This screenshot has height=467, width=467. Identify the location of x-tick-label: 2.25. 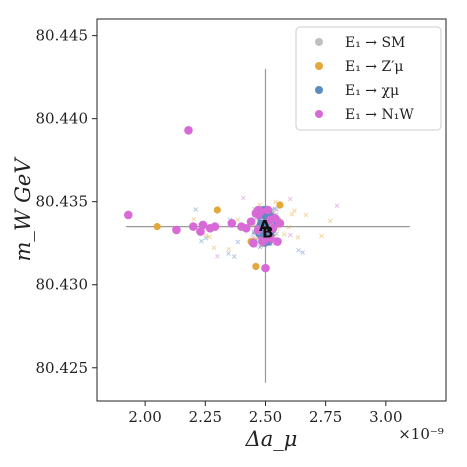
(205, 417).